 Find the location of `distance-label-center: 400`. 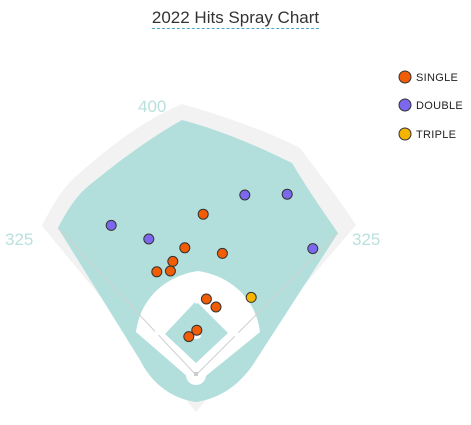

distance-label-center: 400 is located at coordinates (152, 106).